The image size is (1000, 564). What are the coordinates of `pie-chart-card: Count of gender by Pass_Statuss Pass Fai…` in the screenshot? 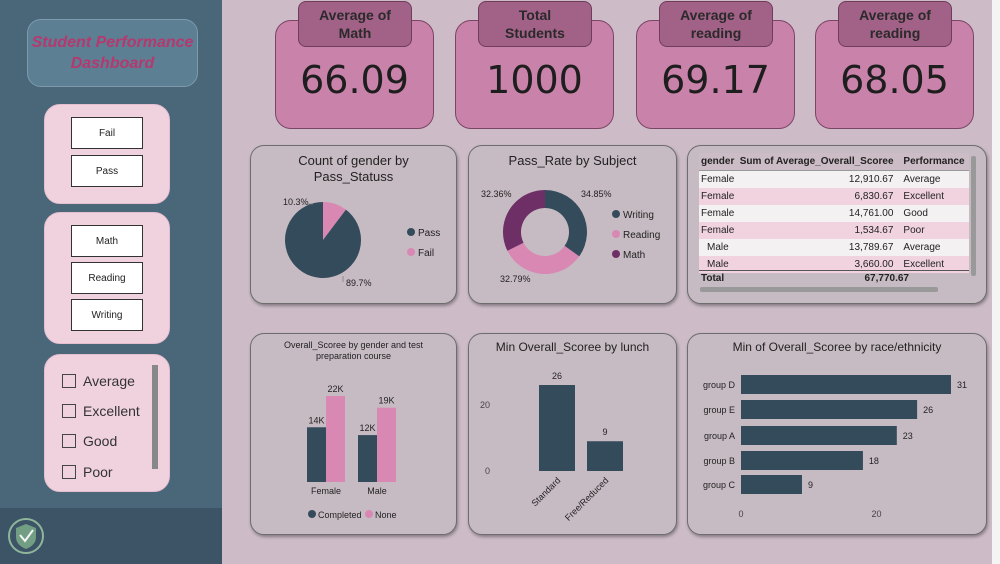 It's located at (353, 224).